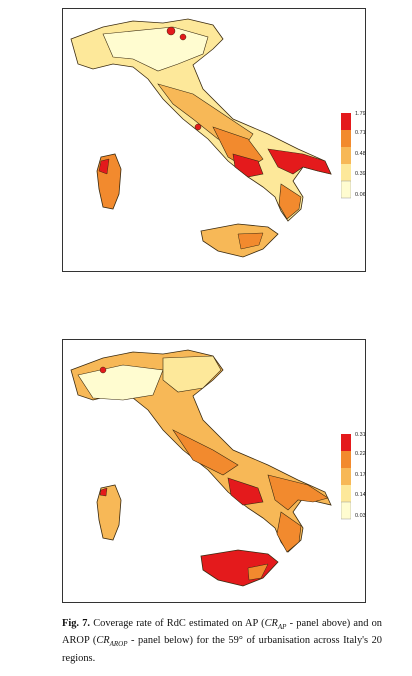 The width and height of the screenshot is (412, 676). I want to click on caption-arop-subscript: AROP, so click(118, 644).